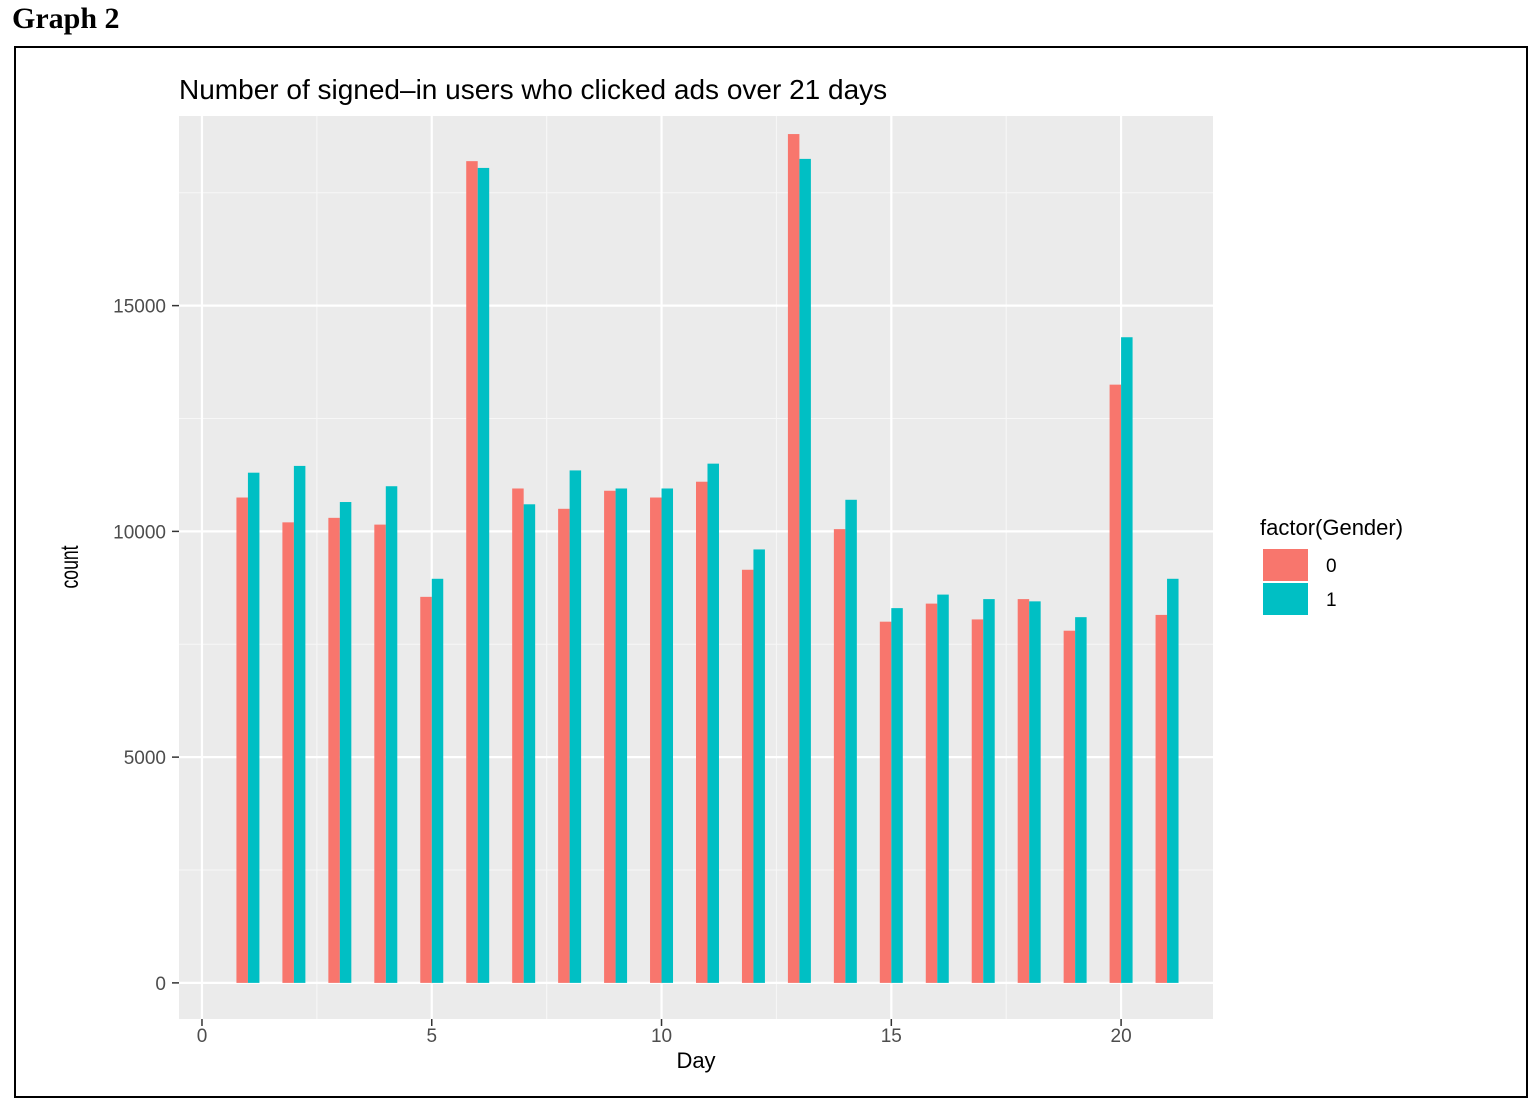 The image size is (1538, 1108). What do you see at coordinates (1121, 1036) in the screenshot?
I see `x-tick-label: 20` at bounding box center [1121, 1036].